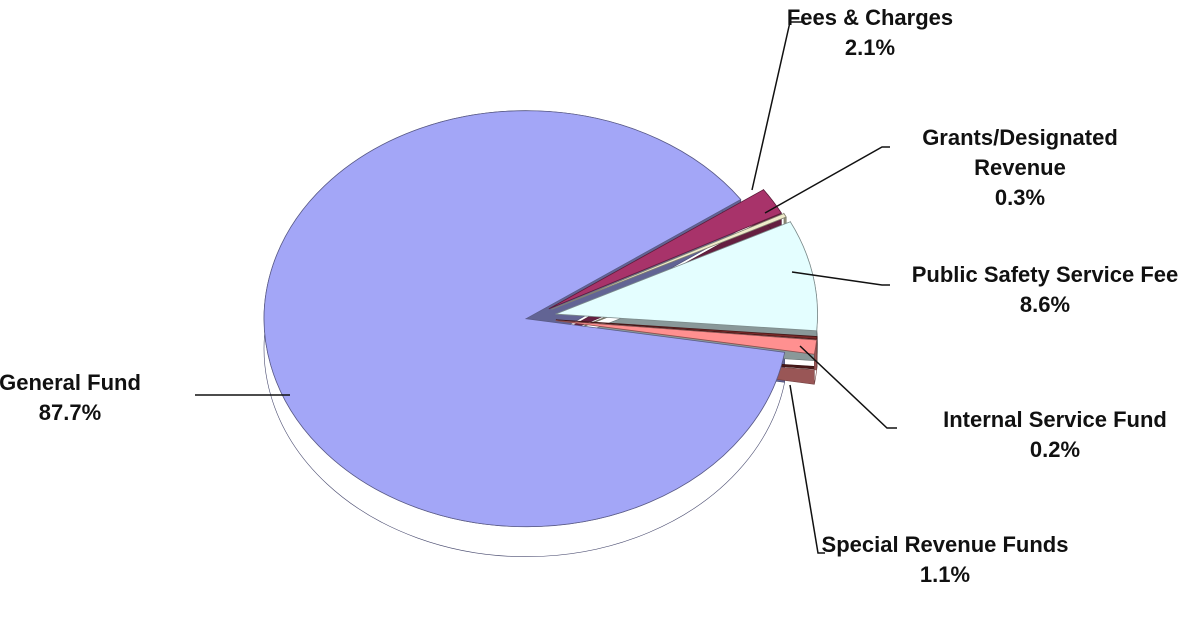  What do you see at coordinates (70, 382) in the screenshot?
I see `category-label: General Fund` at bounding box center [70, 382].